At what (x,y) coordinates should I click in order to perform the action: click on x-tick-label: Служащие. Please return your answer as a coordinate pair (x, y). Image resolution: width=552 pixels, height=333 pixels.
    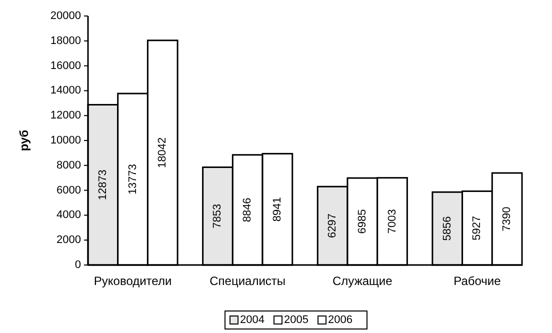
    Looking at the image, I should click on (362, 281).